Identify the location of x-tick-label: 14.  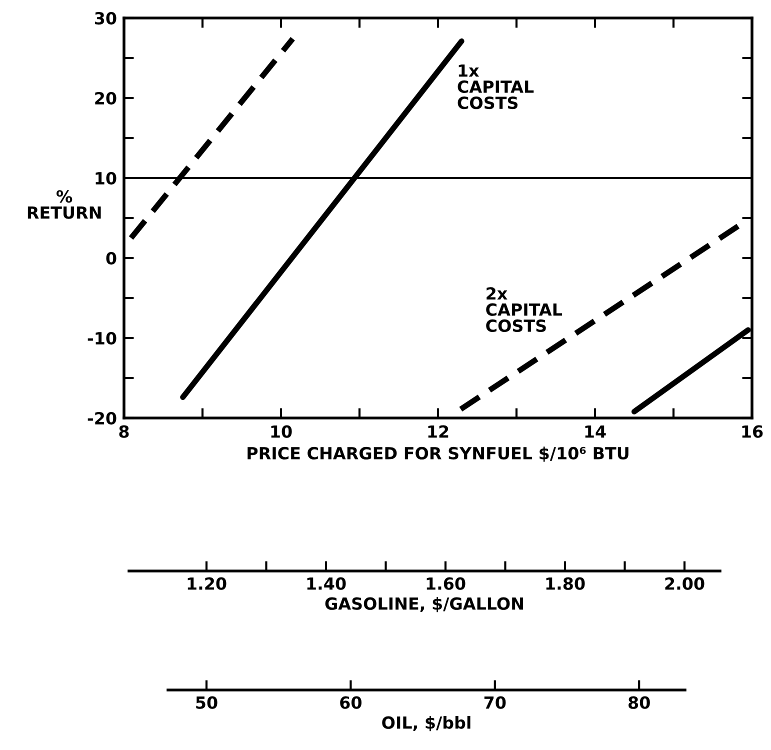
(595, 431).